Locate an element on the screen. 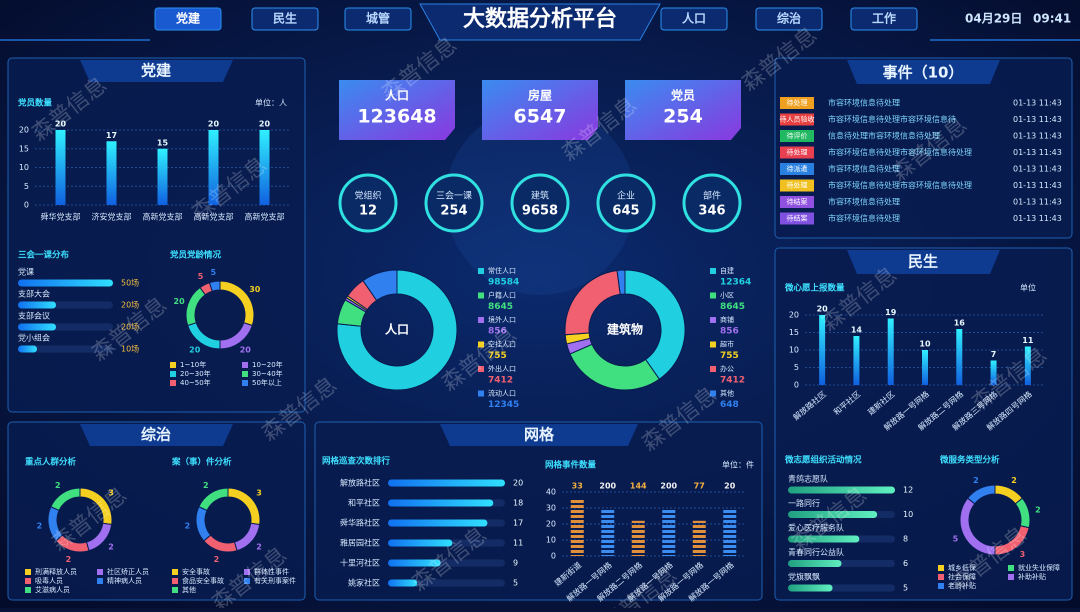  value-label: 20 is located at coordinates (265, 124).